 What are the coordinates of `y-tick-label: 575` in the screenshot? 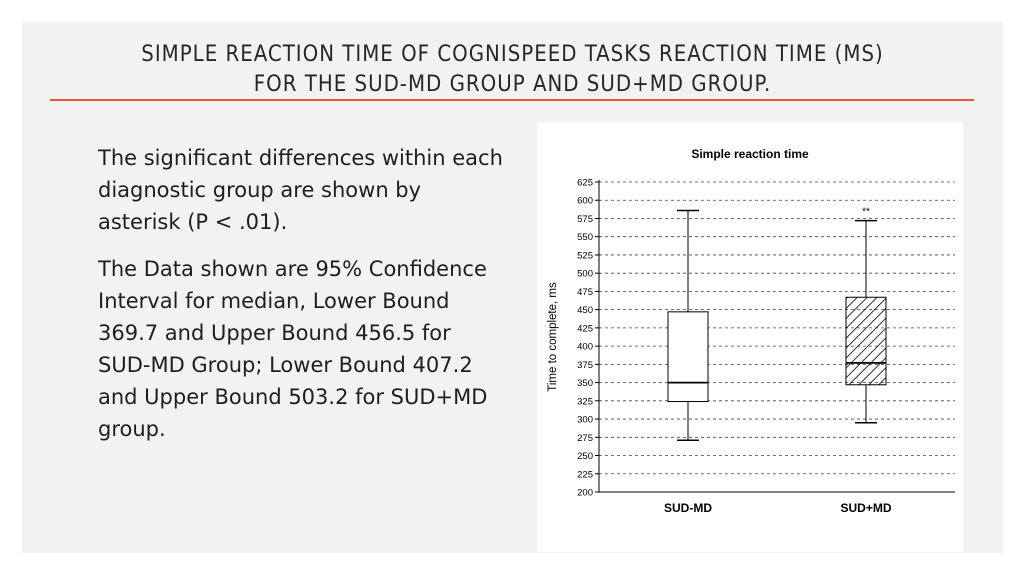 It's located at (585, 219).